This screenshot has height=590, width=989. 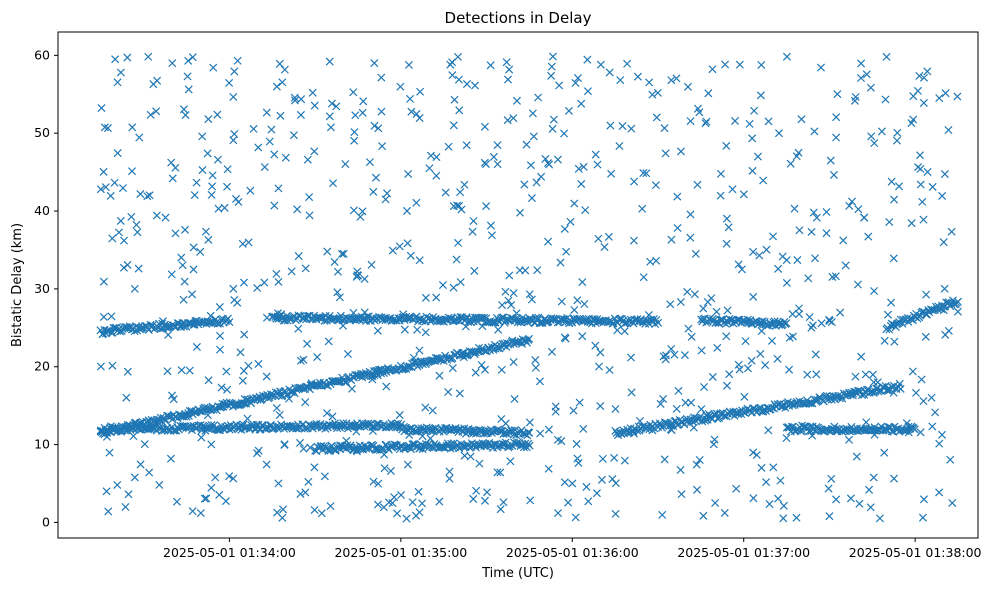 What do you see at coordinates (46, 288) in the screenshot?
I see `y-axis-ticks: 0 10 20 30 40 50 60` at bounding box center [46, 288].